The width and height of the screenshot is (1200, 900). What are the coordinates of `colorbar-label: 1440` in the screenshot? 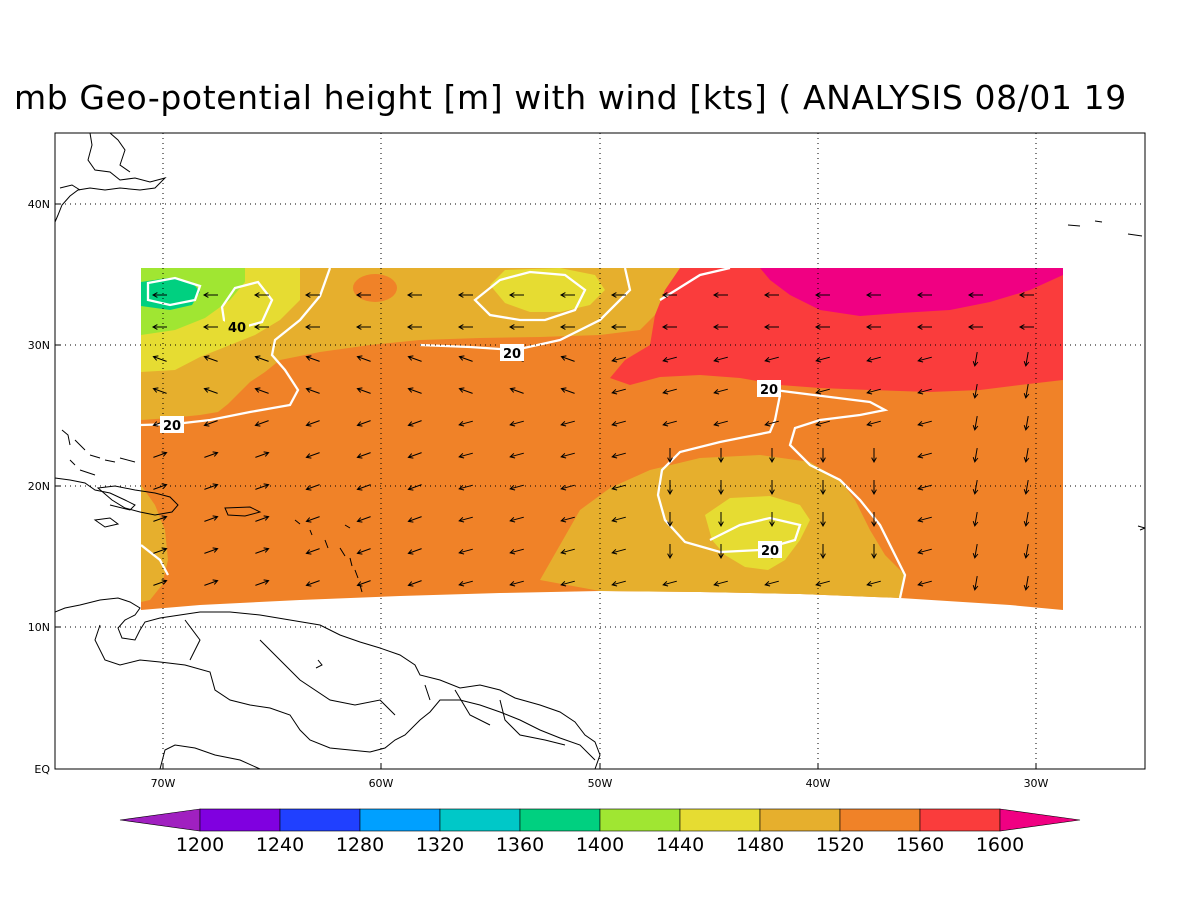 It's located at (680, 845).